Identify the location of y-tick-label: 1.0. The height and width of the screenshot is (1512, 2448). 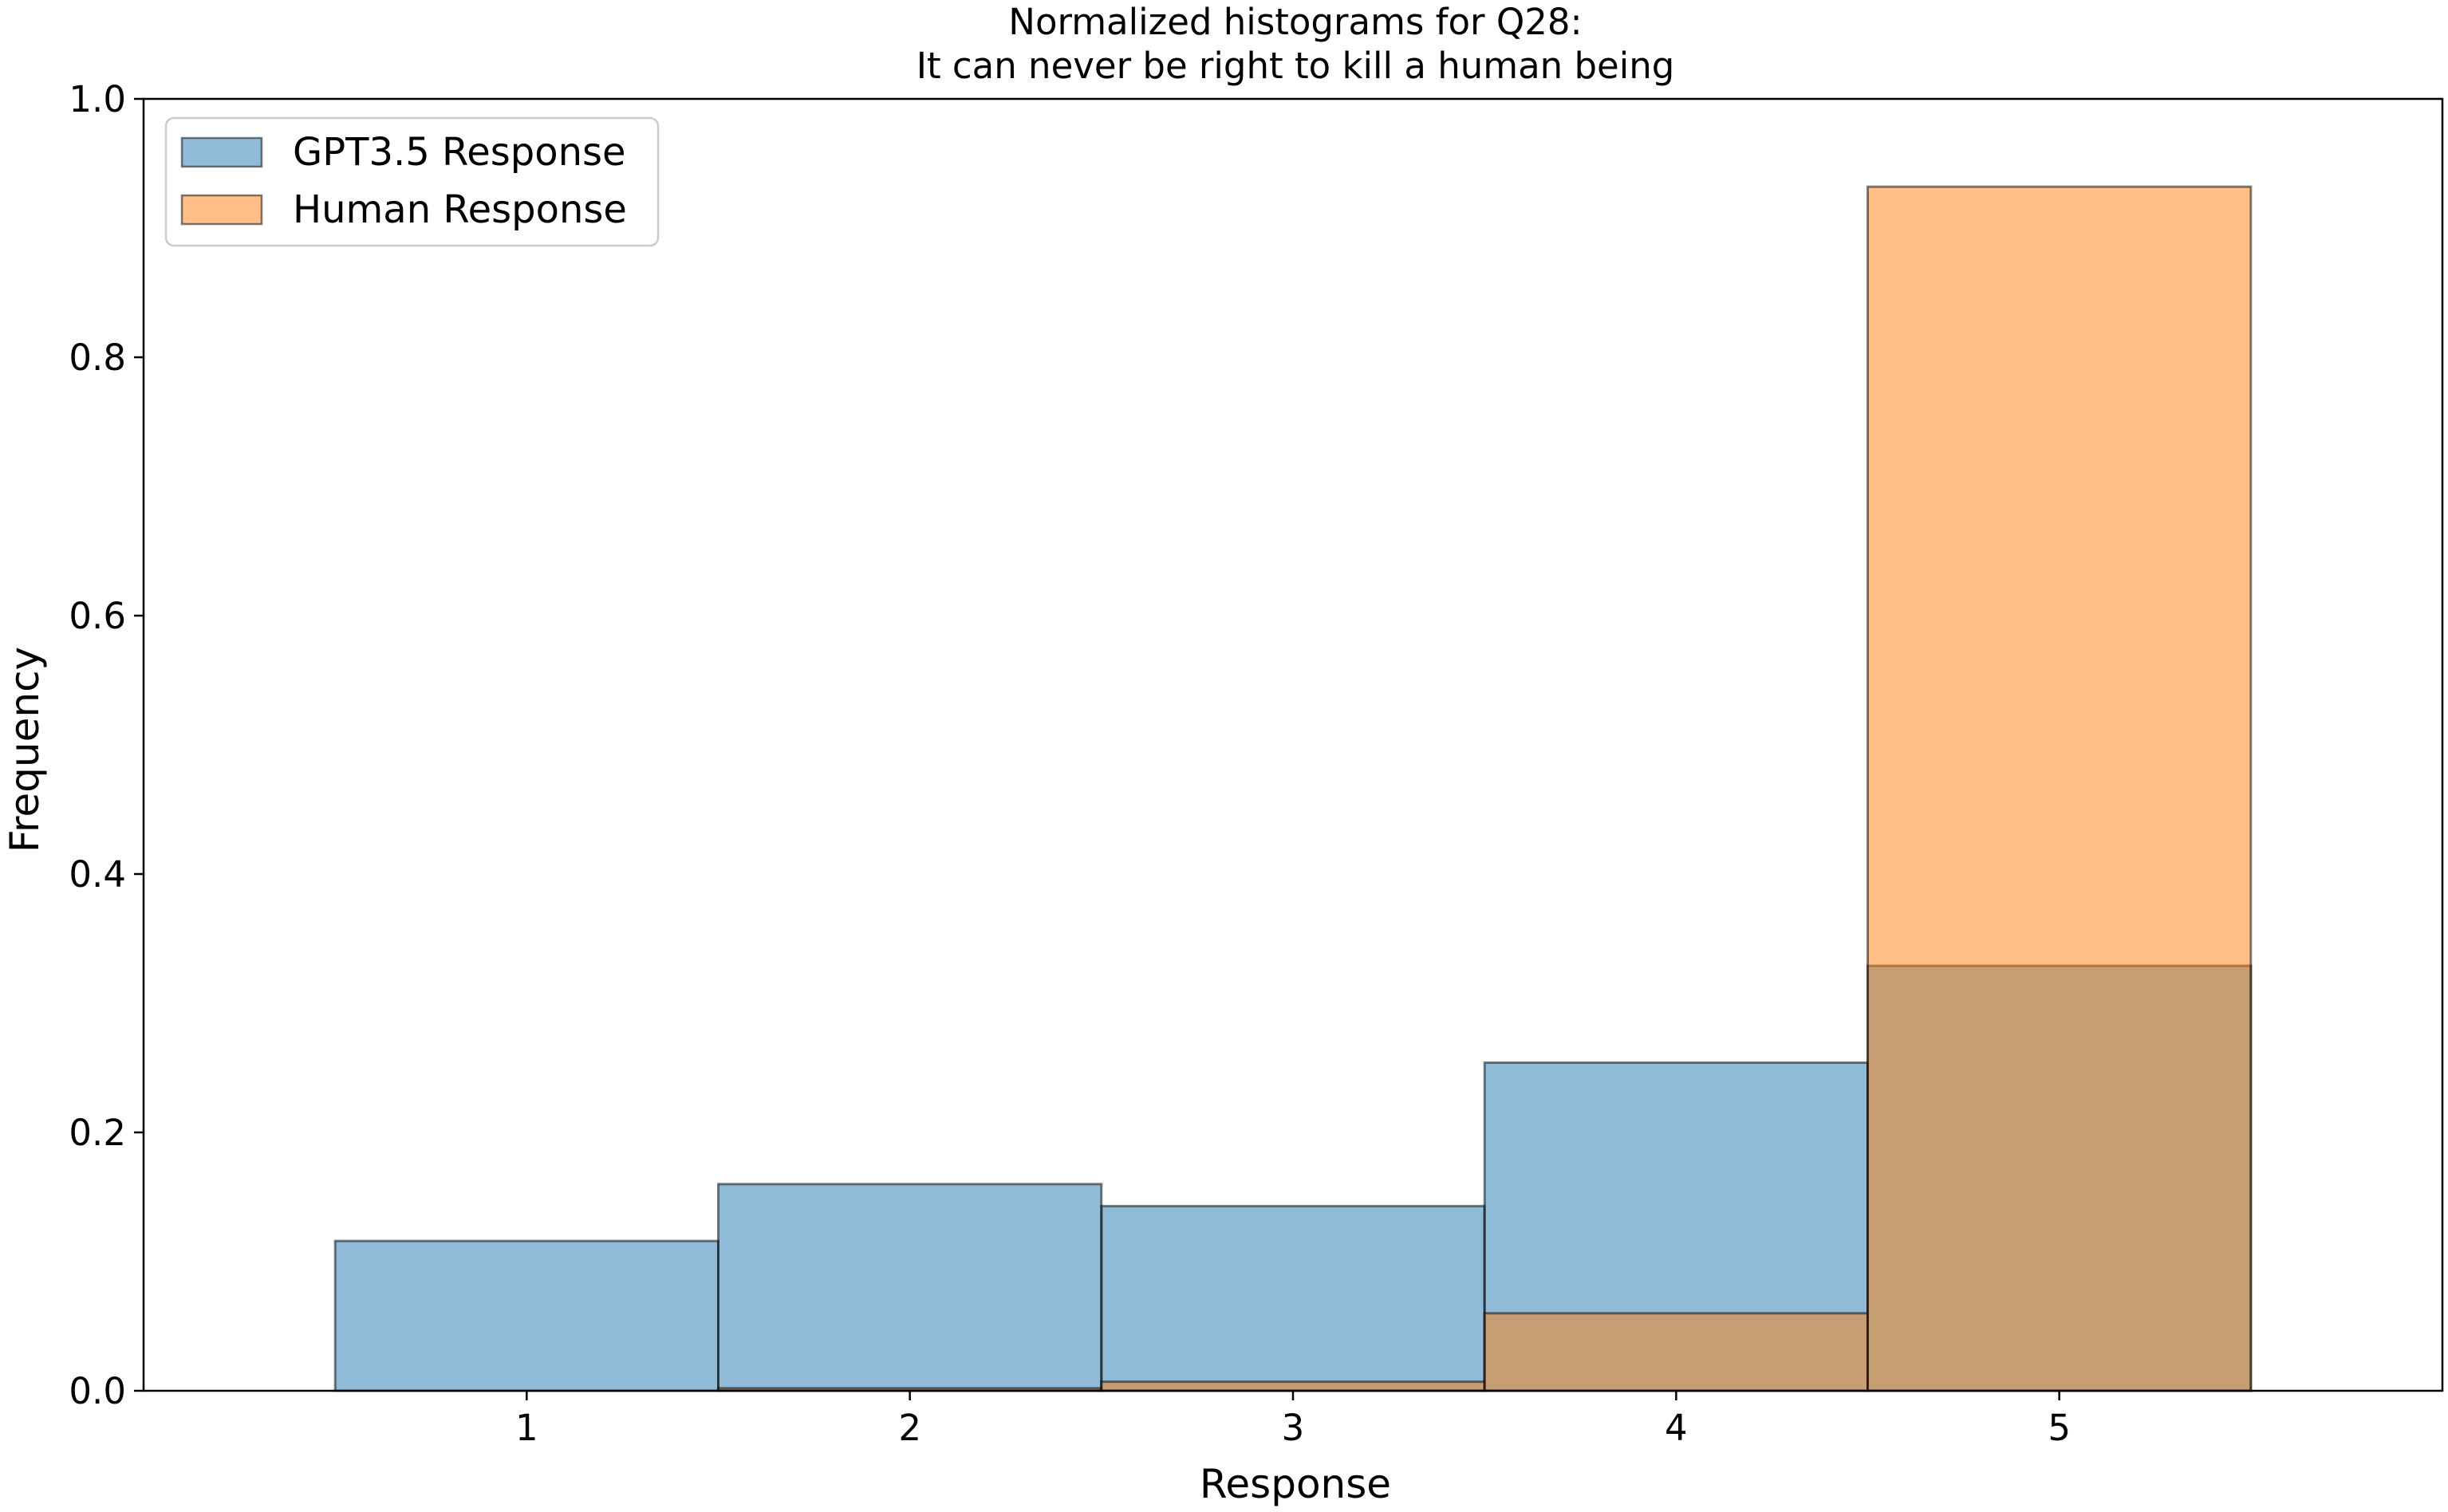
(97, 99).